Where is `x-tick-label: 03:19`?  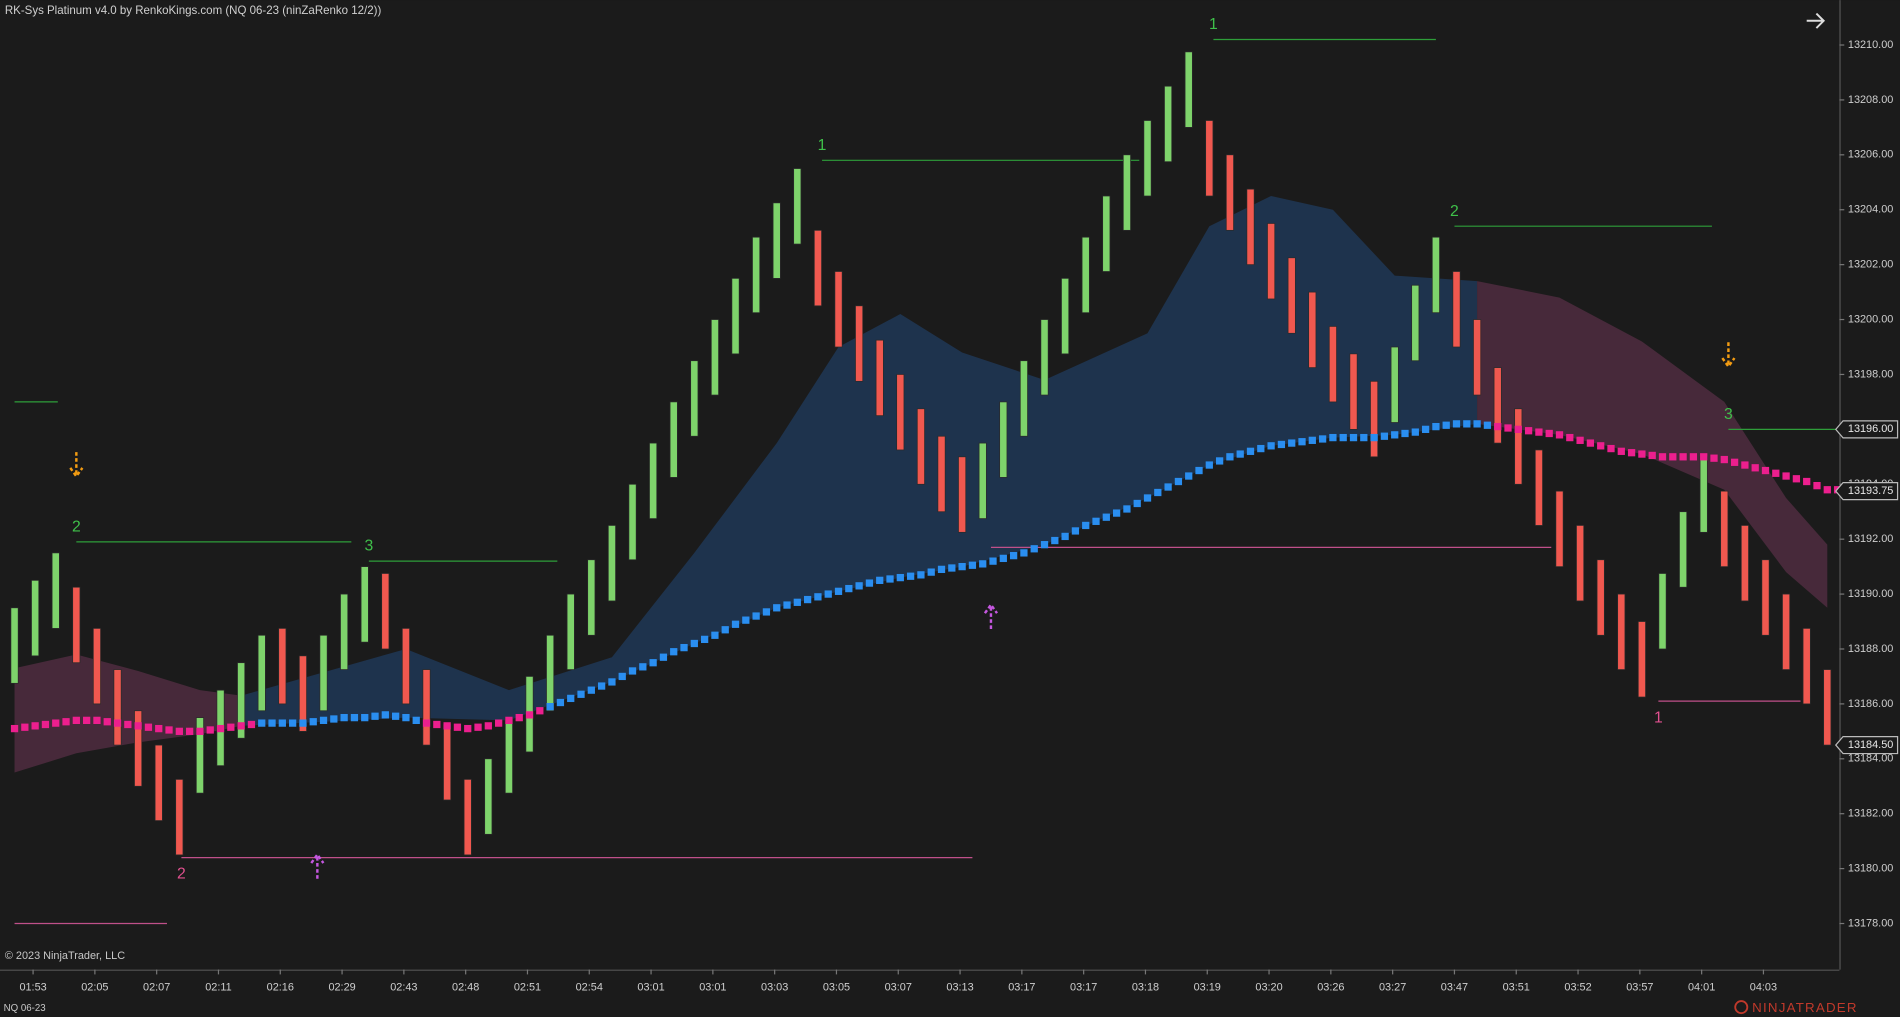
x-tick-label: 03:19 is located at coordinates (1207, 988).